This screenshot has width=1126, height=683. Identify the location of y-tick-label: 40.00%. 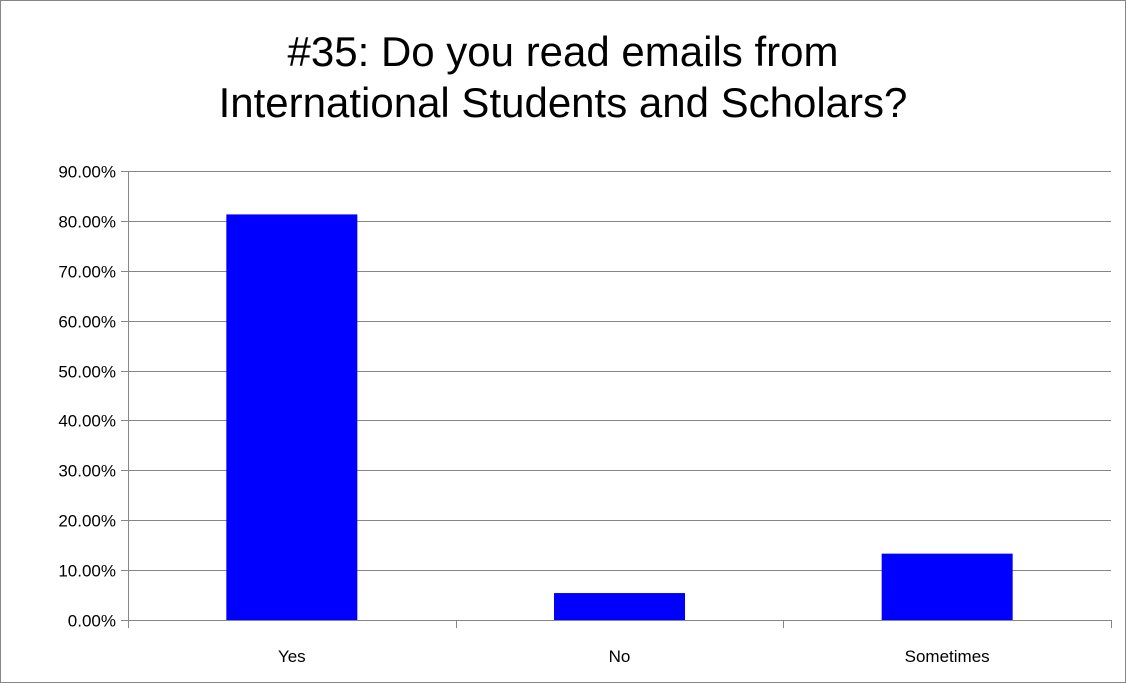
(87, 421).